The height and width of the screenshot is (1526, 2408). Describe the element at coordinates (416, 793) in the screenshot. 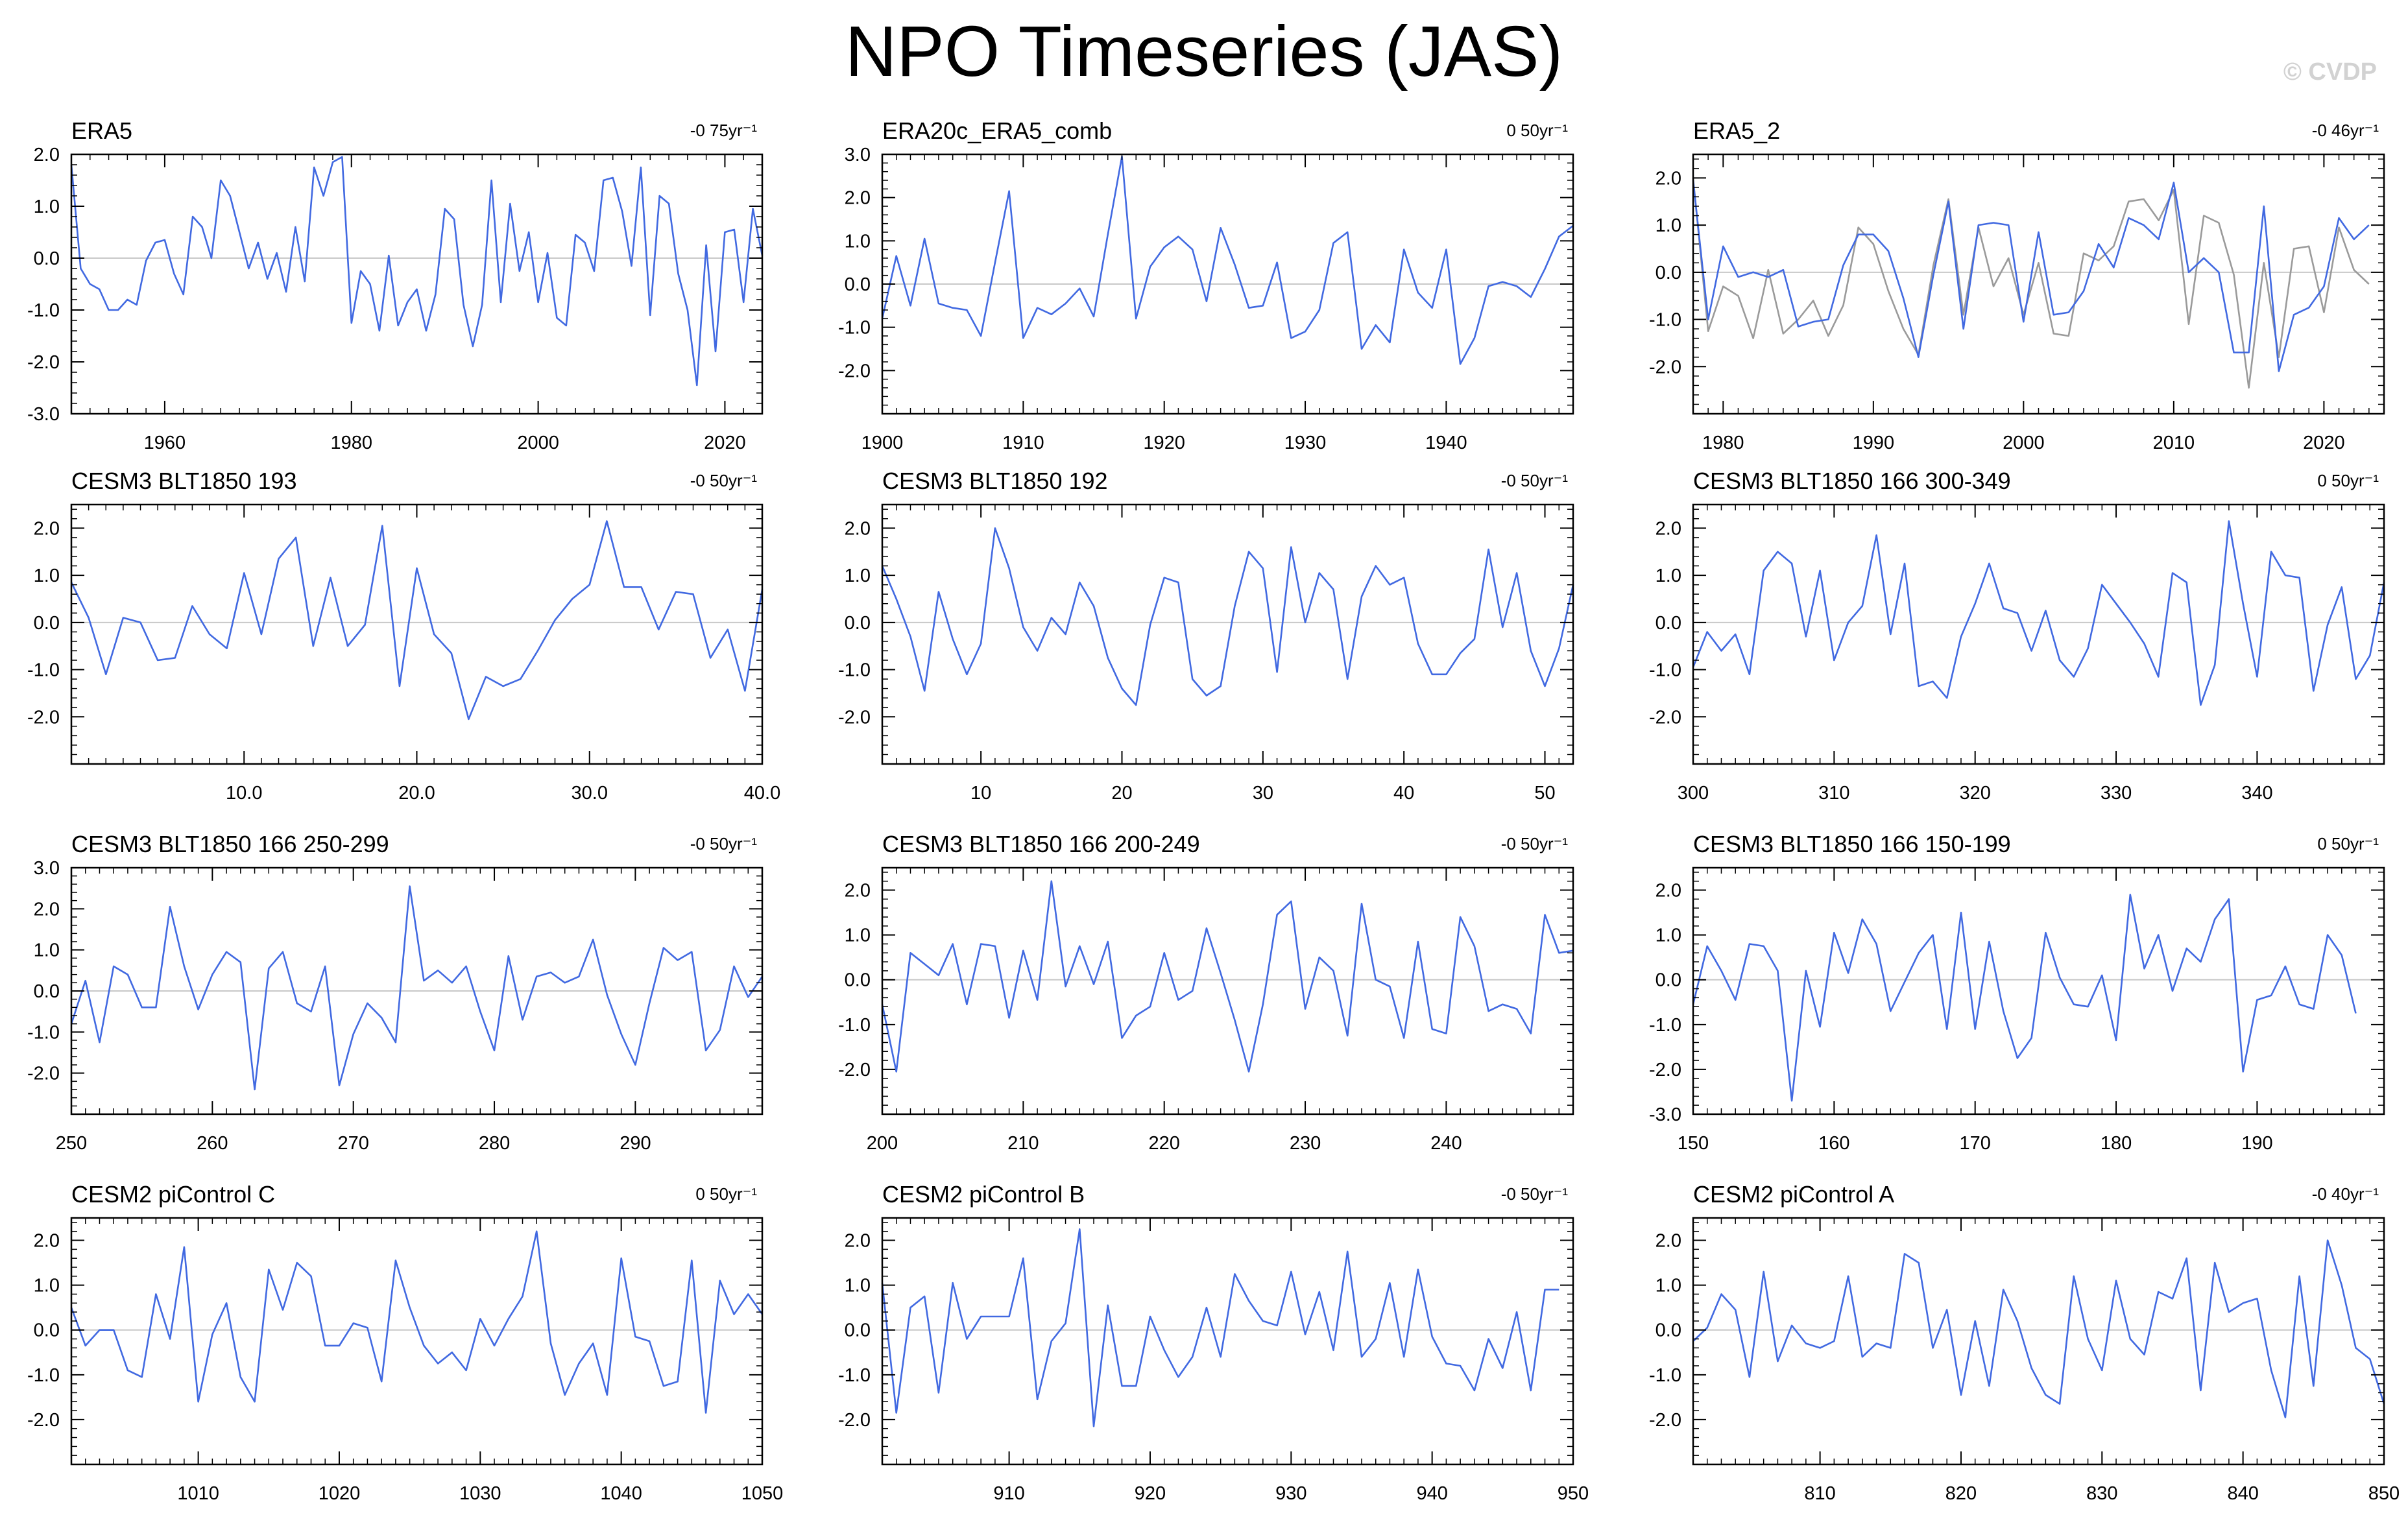

I see `x-tick-label: 20.0` at that location.